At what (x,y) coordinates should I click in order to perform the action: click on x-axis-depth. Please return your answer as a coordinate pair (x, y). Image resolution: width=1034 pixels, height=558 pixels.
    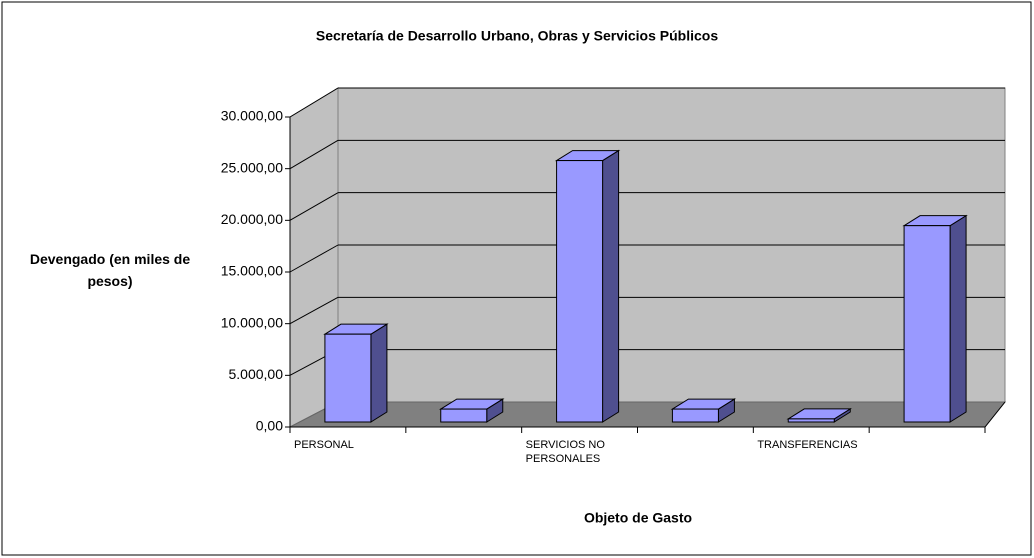
    Looking at the image, I should click on (995, 414).